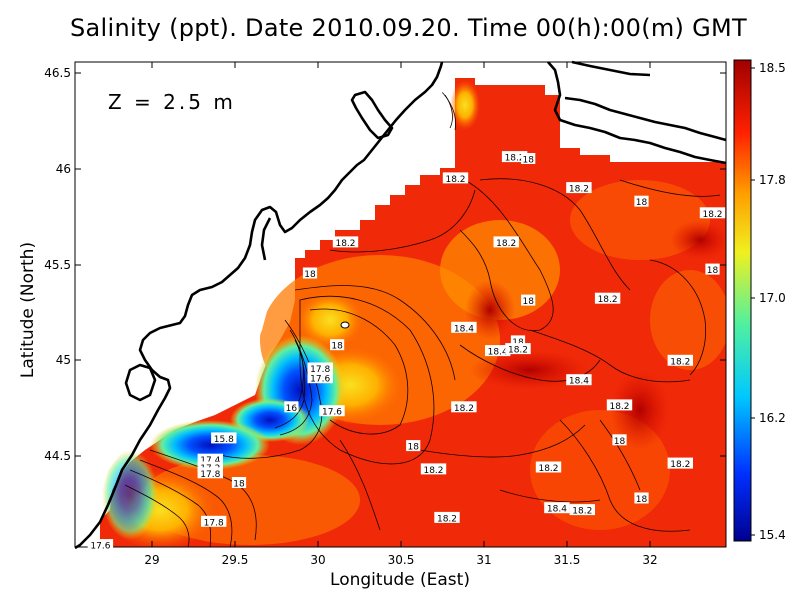  Describe the element at coordinates (172, 102) in the screenshot. I see `depth-annotation: Z = 2.5 m` at that location.